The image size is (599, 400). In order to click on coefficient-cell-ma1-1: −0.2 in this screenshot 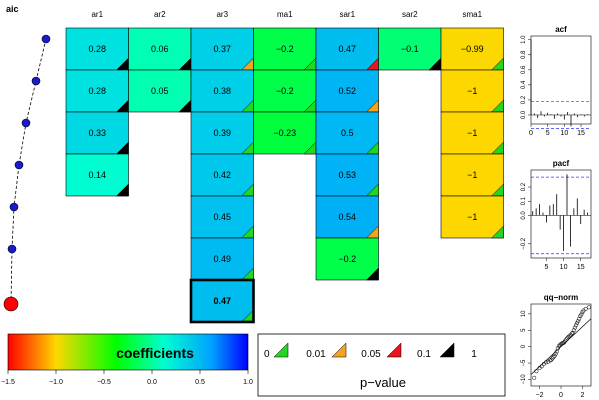, I will do `click(285, 91)`.